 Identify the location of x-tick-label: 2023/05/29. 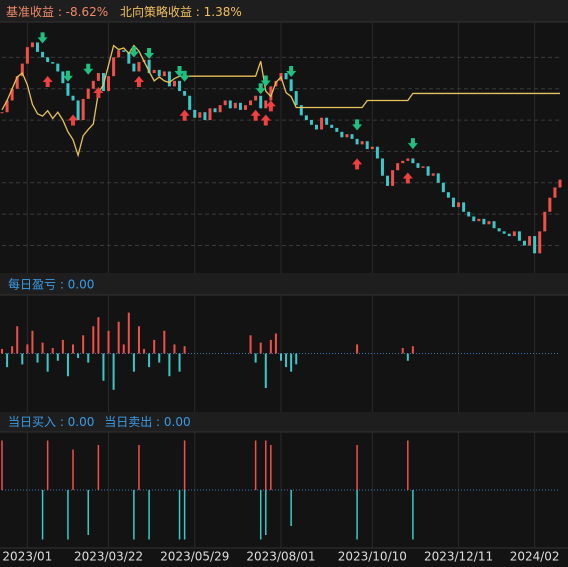
(194, 557).